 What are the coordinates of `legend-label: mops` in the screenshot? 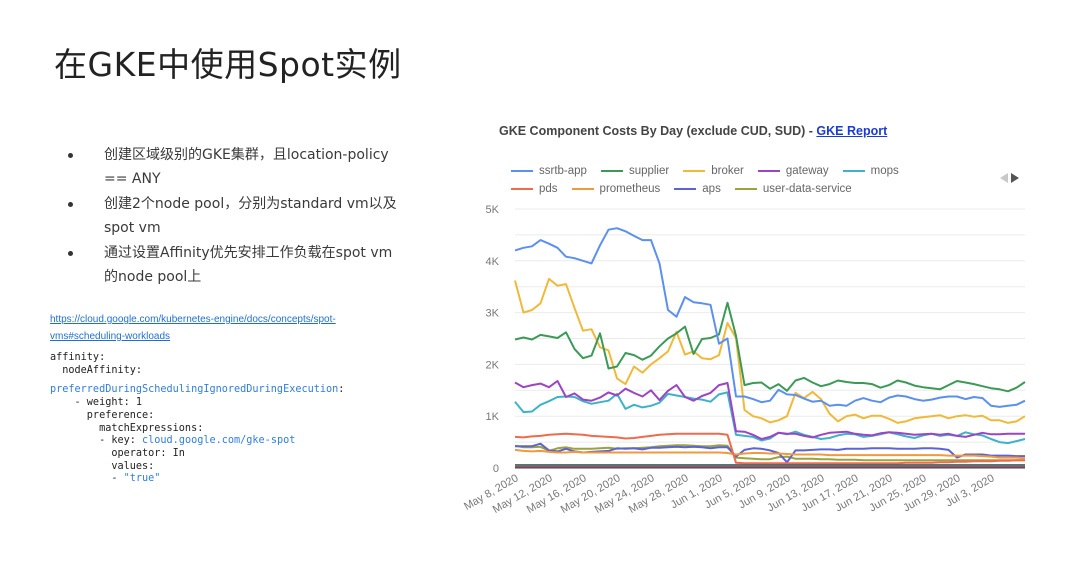 It's located at (884, 171).